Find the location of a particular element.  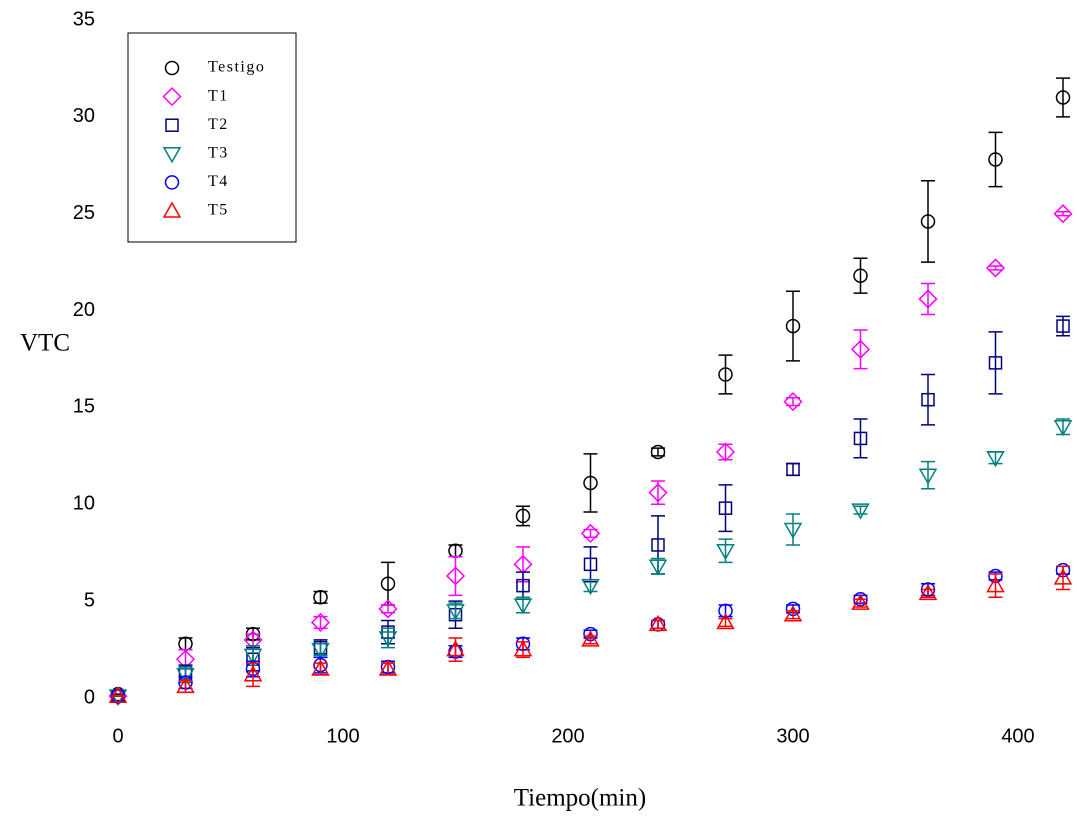

y-tick-label: 0 is located at coordinates (89, 697).